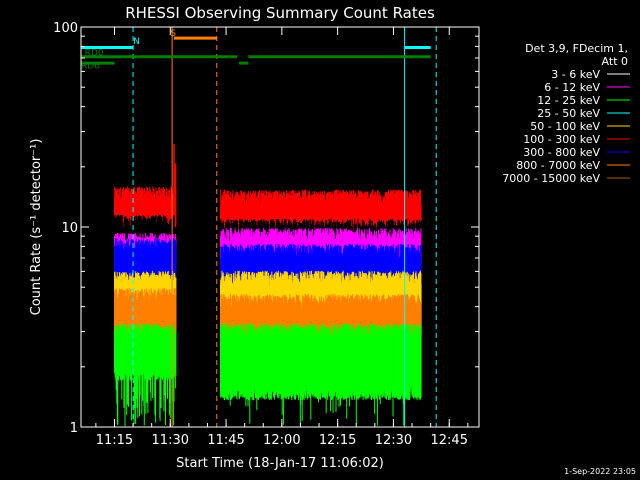 This screenshot has width=640, height=480. What do you see at coordinates (393, 440) in the screenshot?
I see `x-tick-label-5: 12:30` at bounding box center [393, 440].